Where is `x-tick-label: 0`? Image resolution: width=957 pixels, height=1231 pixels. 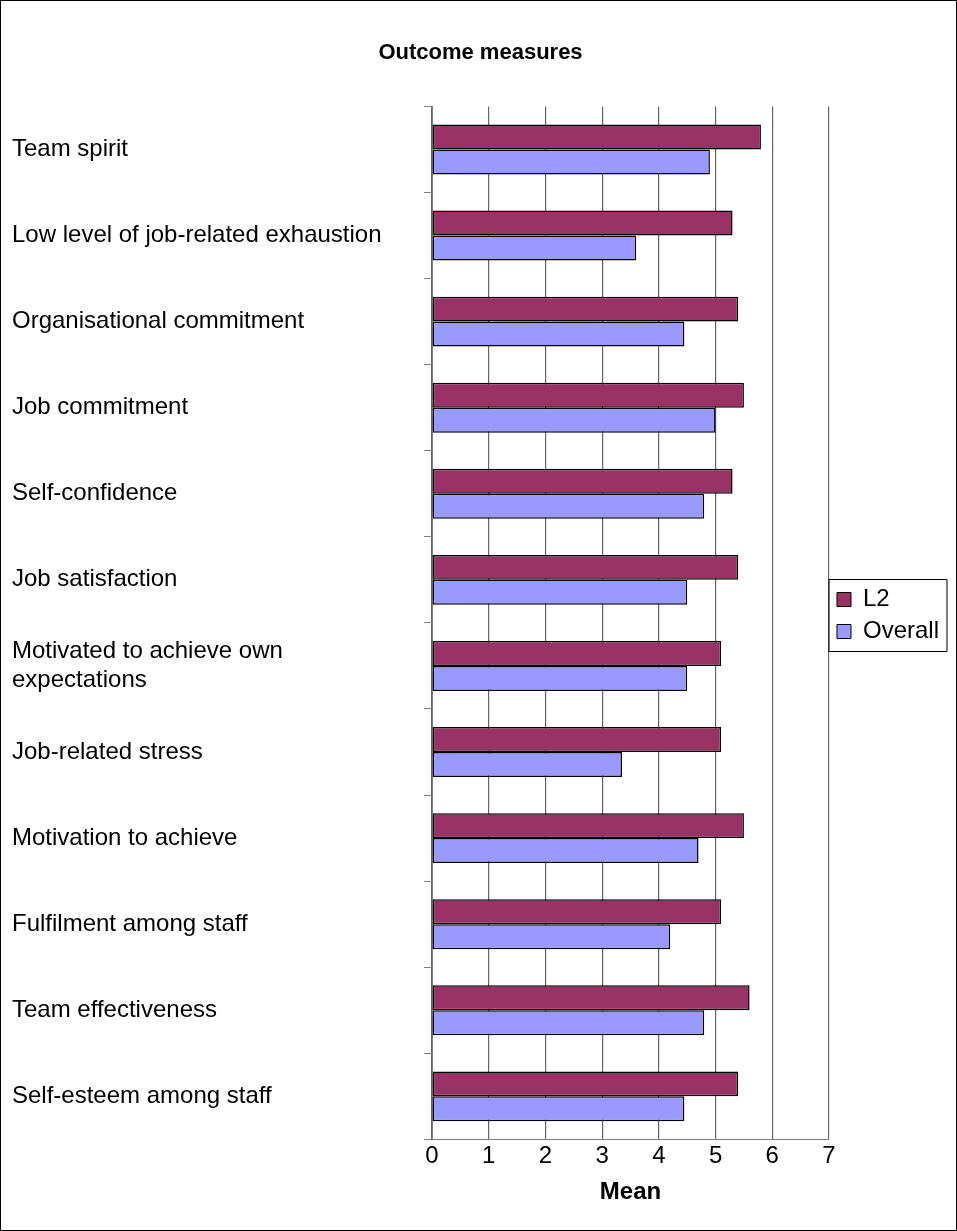 x-tick-label: 0 is located at coordinates (432, 1155).